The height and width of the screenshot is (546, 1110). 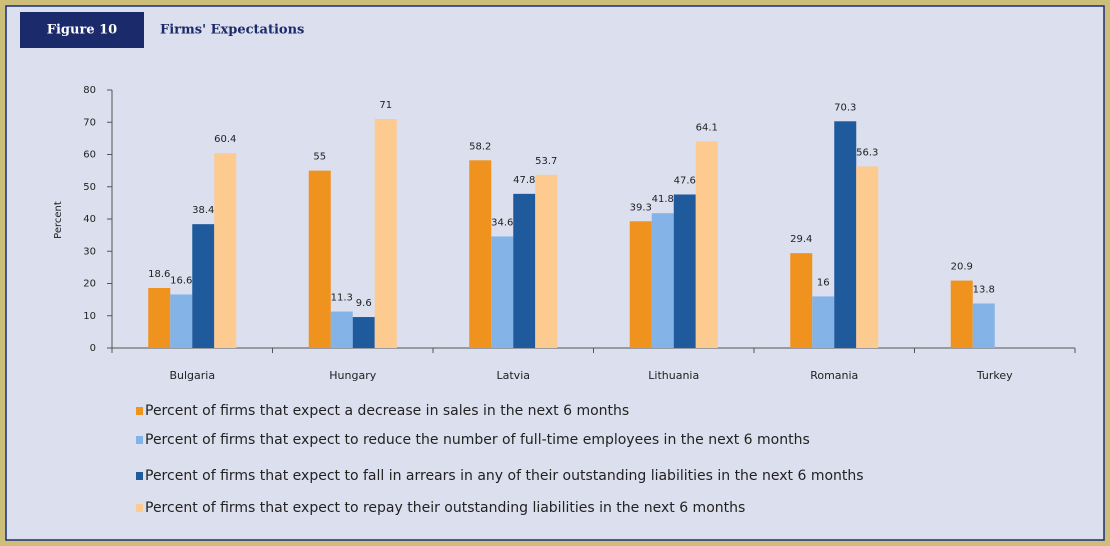 I want to click on data-label: 70.3, so click(x=845, y=107).